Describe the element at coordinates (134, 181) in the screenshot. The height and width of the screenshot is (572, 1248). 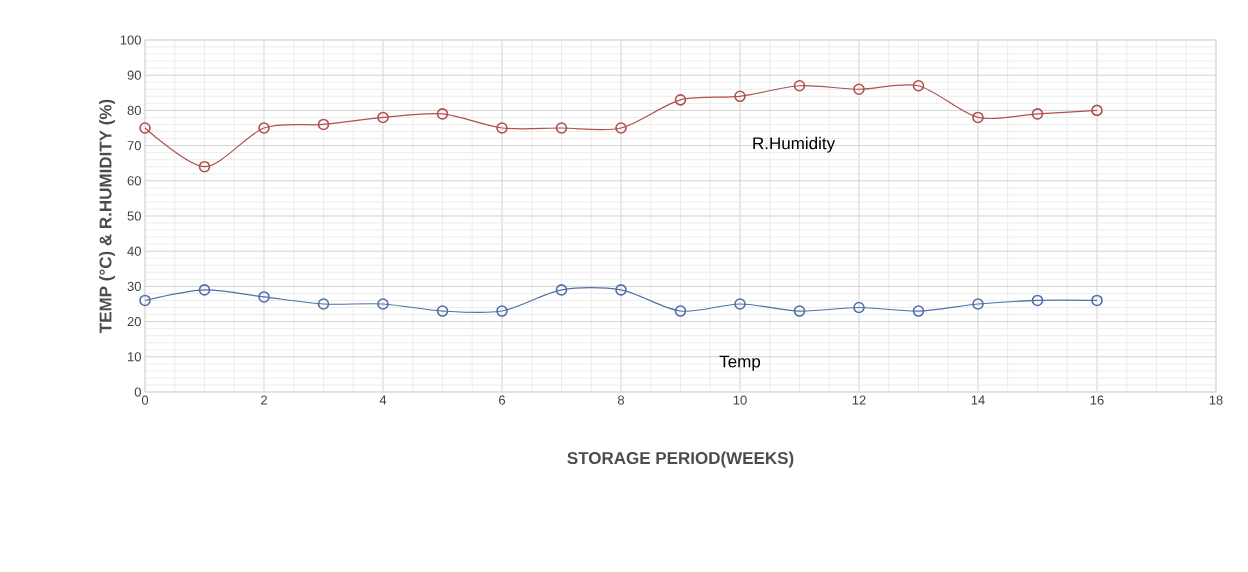
I see `y-tick-label: 60` at that location.